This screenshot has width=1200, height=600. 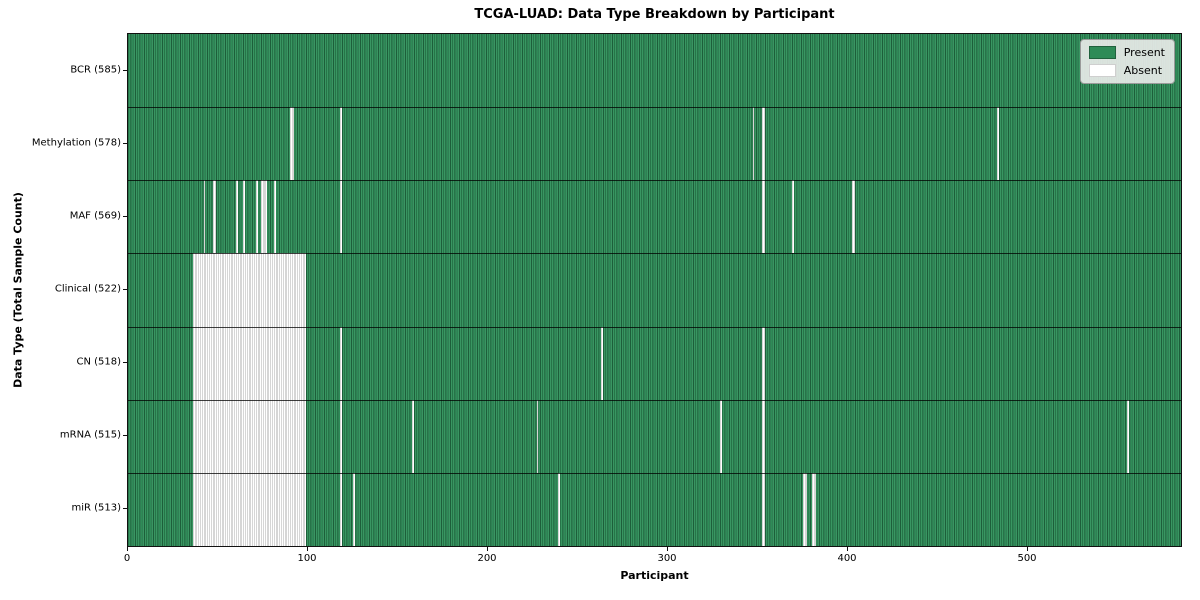 I want to click on x-tick-label: 100, so click(x=307, y=558).